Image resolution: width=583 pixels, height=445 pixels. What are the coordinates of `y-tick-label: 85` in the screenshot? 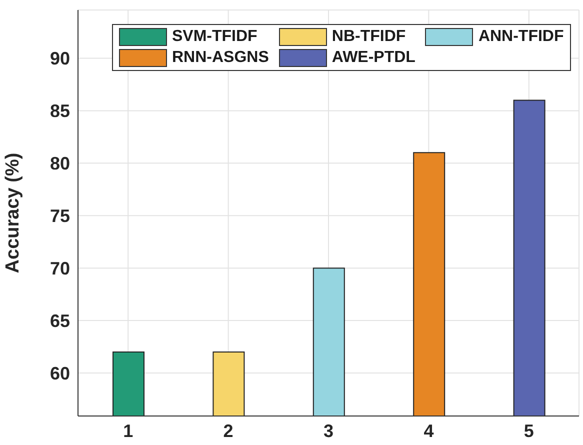 It's located at (60, 111).